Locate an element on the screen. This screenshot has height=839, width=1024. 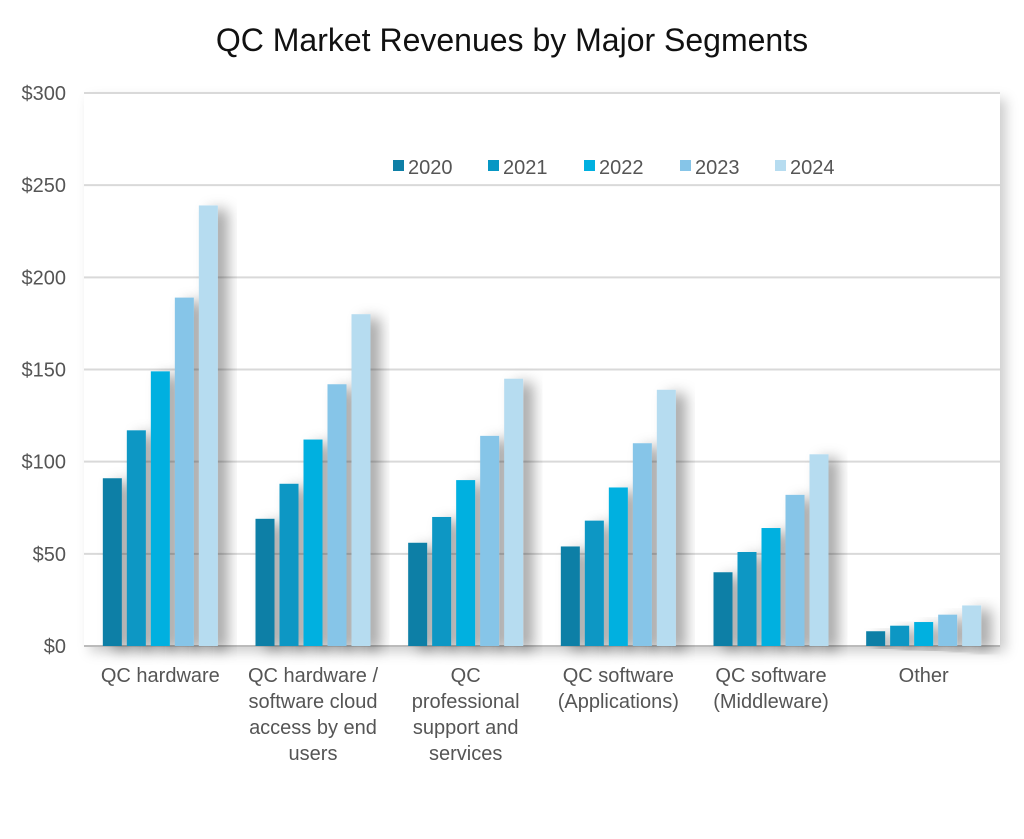
legend-label: 2024 is located at coordinates (812, 168).